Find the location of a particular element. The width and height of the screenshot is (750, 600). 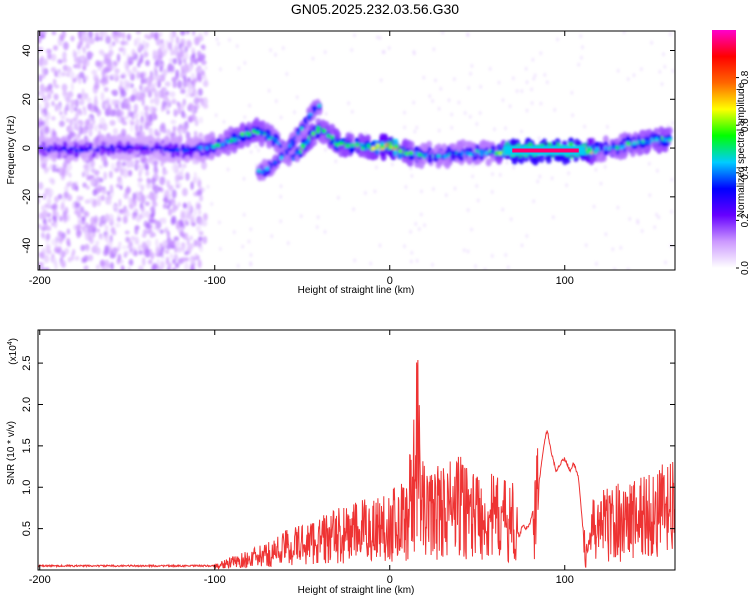

snr-scale-exponent: 4 is located at coordinates (10, 343).